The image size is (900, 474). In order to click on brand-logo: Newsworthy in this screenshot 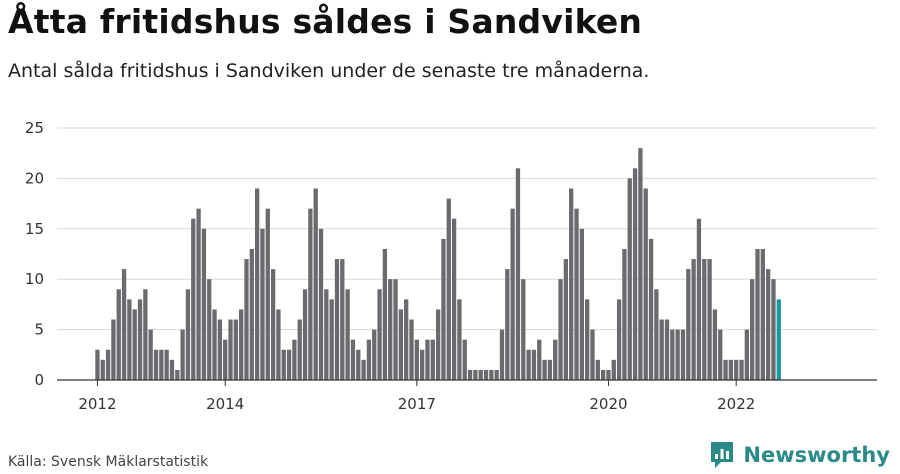, I will do `click(799, 455)`.